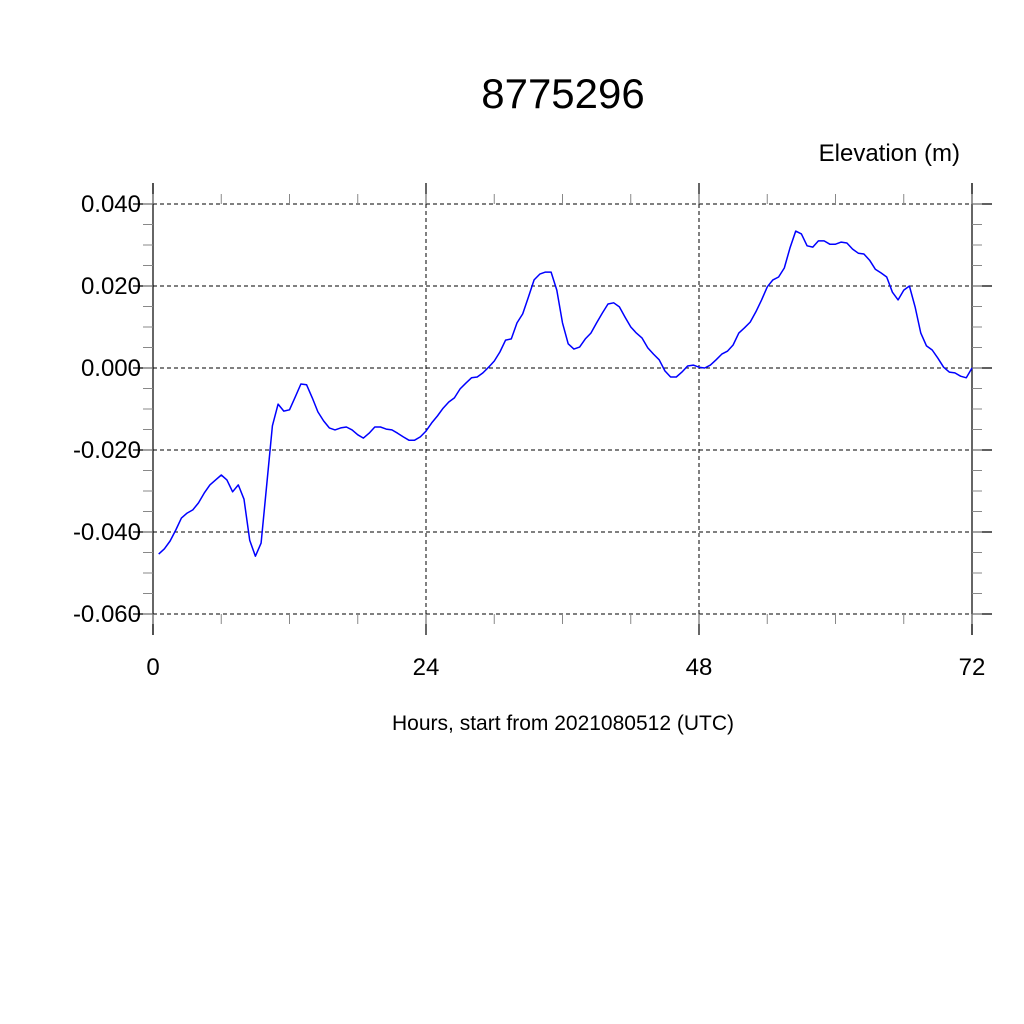 The width and height of the screenshot is (1024, 1024). What do you see at coordinates (152, 667) in the screenshot?
I see `x-tick-label: 0` at bounding box center [152, 667].